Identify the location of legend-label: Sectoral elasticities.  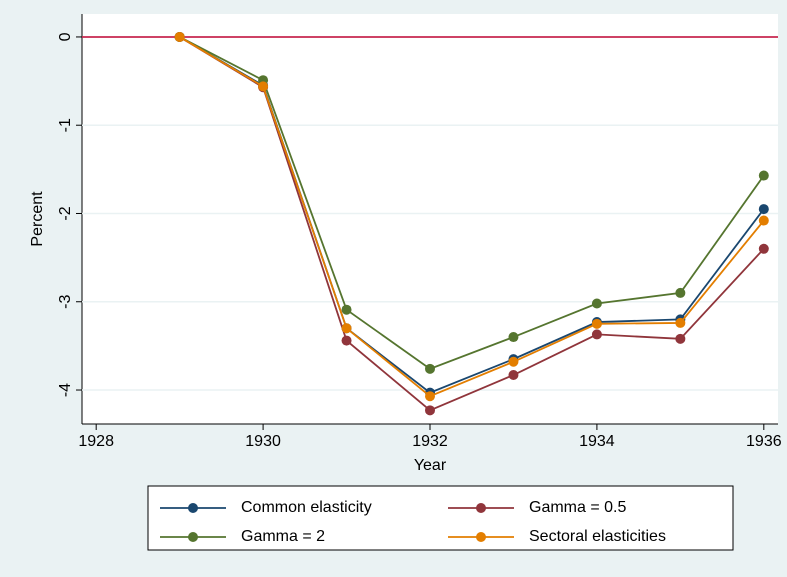
(597, 536).